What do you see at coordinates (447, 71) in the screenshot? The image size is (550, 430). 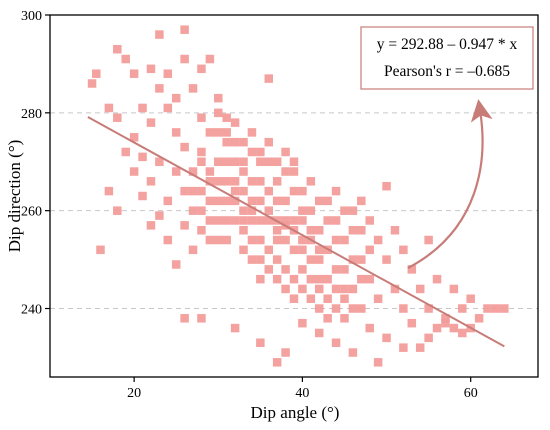 I see `pearson-coefficient: Pearson's r = –0.685` at bounding box center [447, 71].